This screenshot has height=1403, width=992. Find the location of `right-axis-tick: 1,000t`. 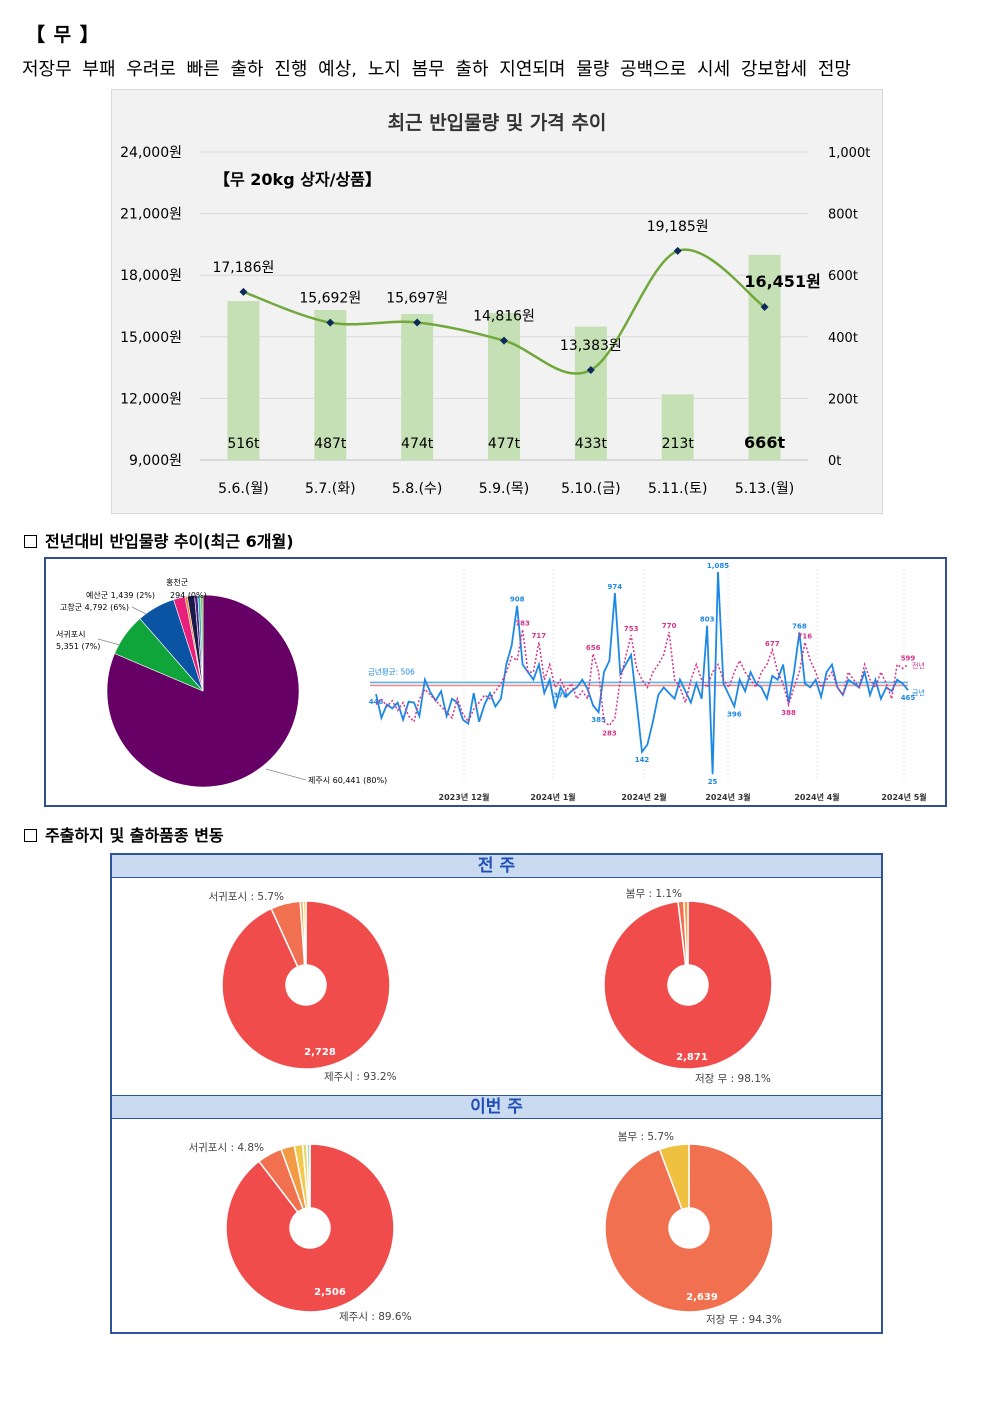

right-axis-tick: 1,000t is located at coordinates (849, 153).